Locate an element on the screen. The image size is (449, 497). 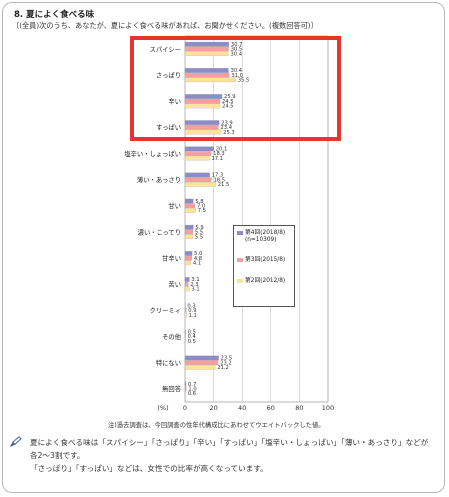
category-label: 薄い・あっさり is located at coordinates (159, 179).